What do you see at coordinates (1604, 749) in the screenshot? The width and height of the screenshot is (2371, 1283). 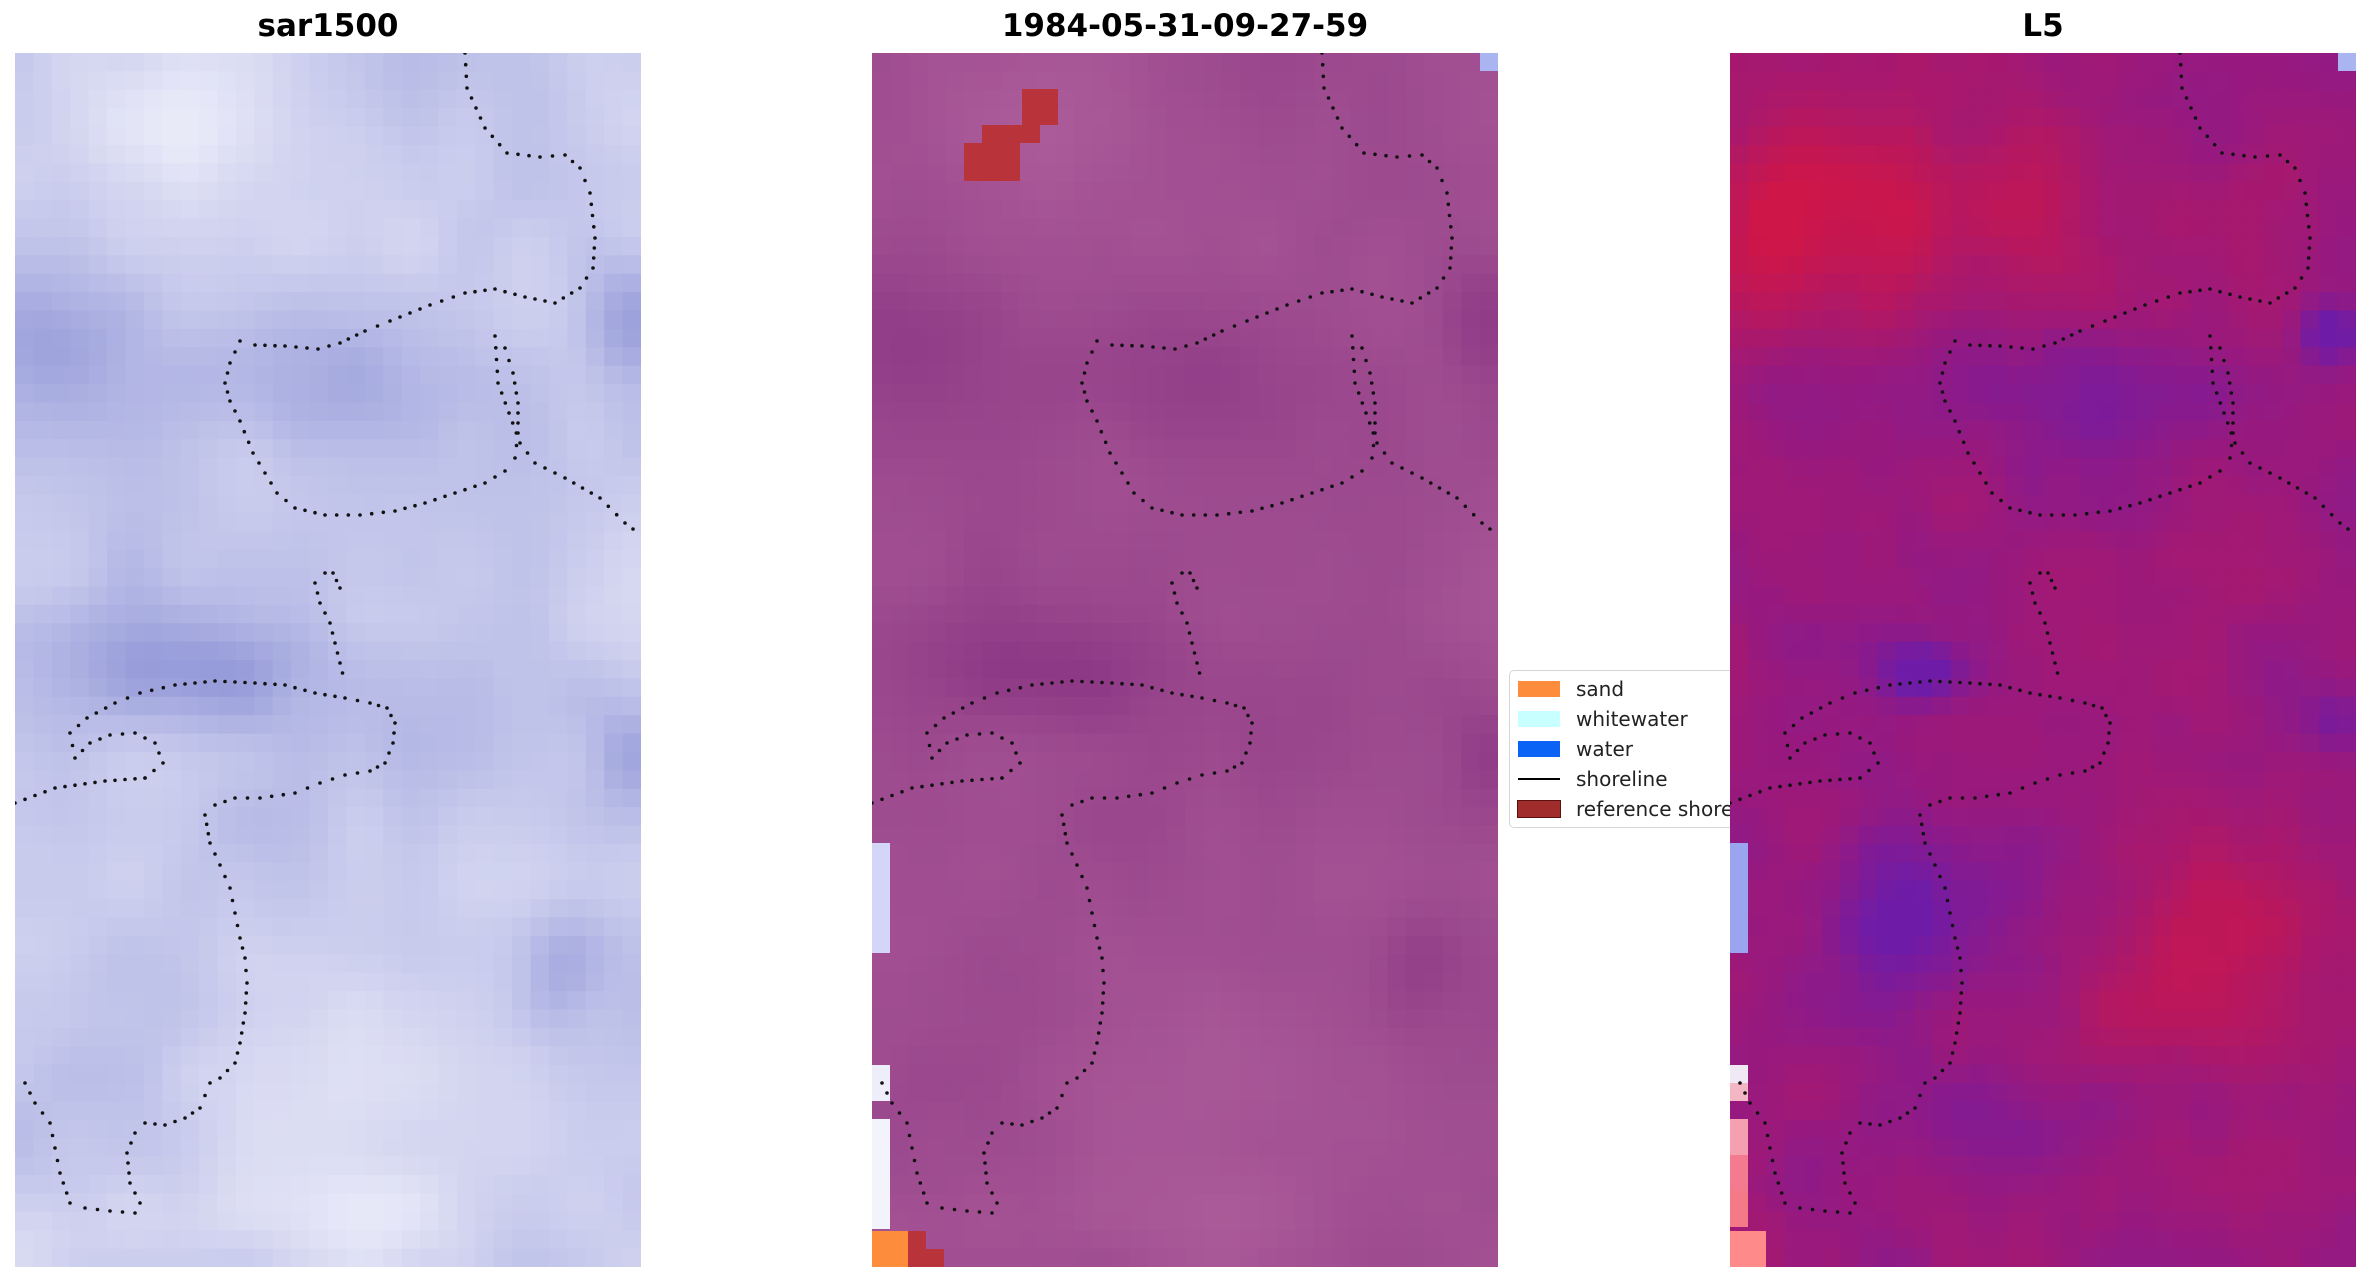 I see `legend-label-water: water` at bounding box center [1604, 749].